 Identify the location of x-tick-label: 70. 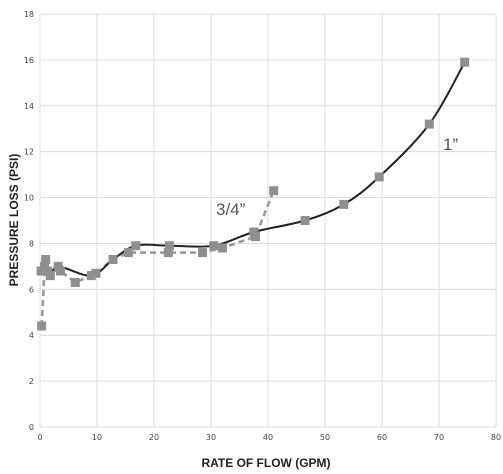
(439, 437).